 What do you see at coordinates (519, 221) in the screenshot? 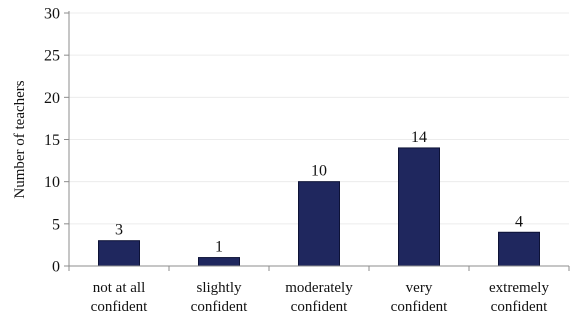
I see `data-label-4: 4` at bounding box center [519, 221].